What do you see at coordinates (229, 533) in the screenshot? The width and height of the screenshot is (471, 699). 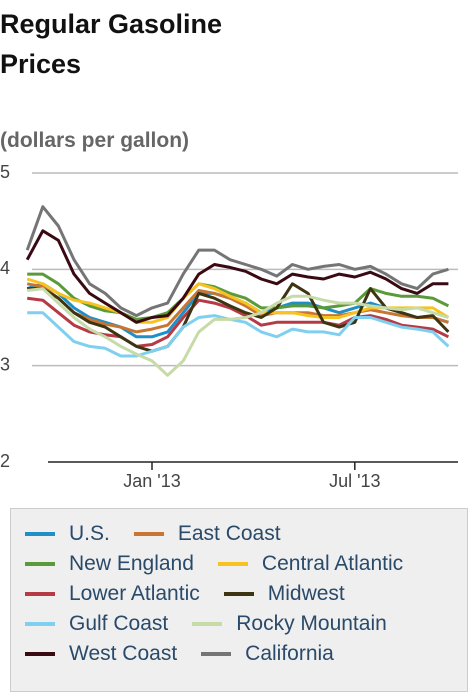 I see `legend-label: East Coast` at bounding box center [229, 533].